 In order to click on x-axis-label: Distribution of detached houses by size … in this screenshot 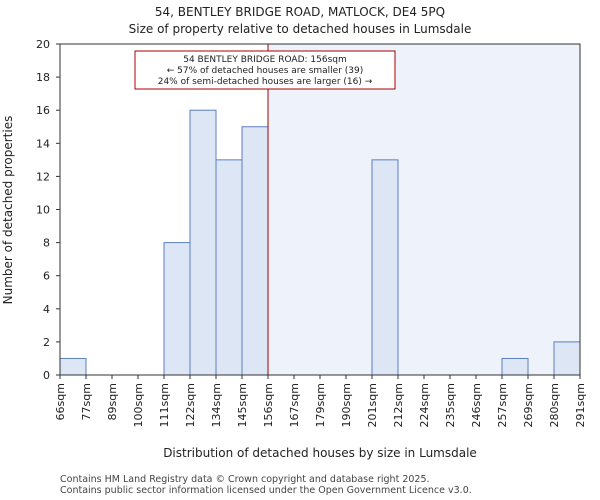, I will do `click(320, 453)`.